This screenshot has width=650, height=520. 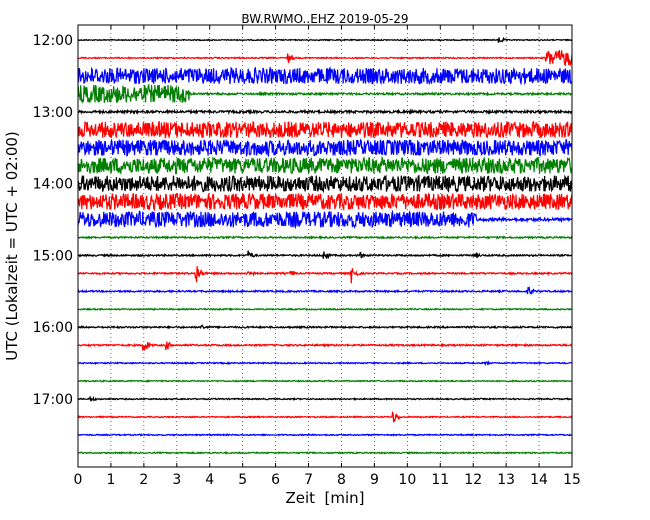 I want to click on x-tick-label: 11, so click(x=440, y=480).